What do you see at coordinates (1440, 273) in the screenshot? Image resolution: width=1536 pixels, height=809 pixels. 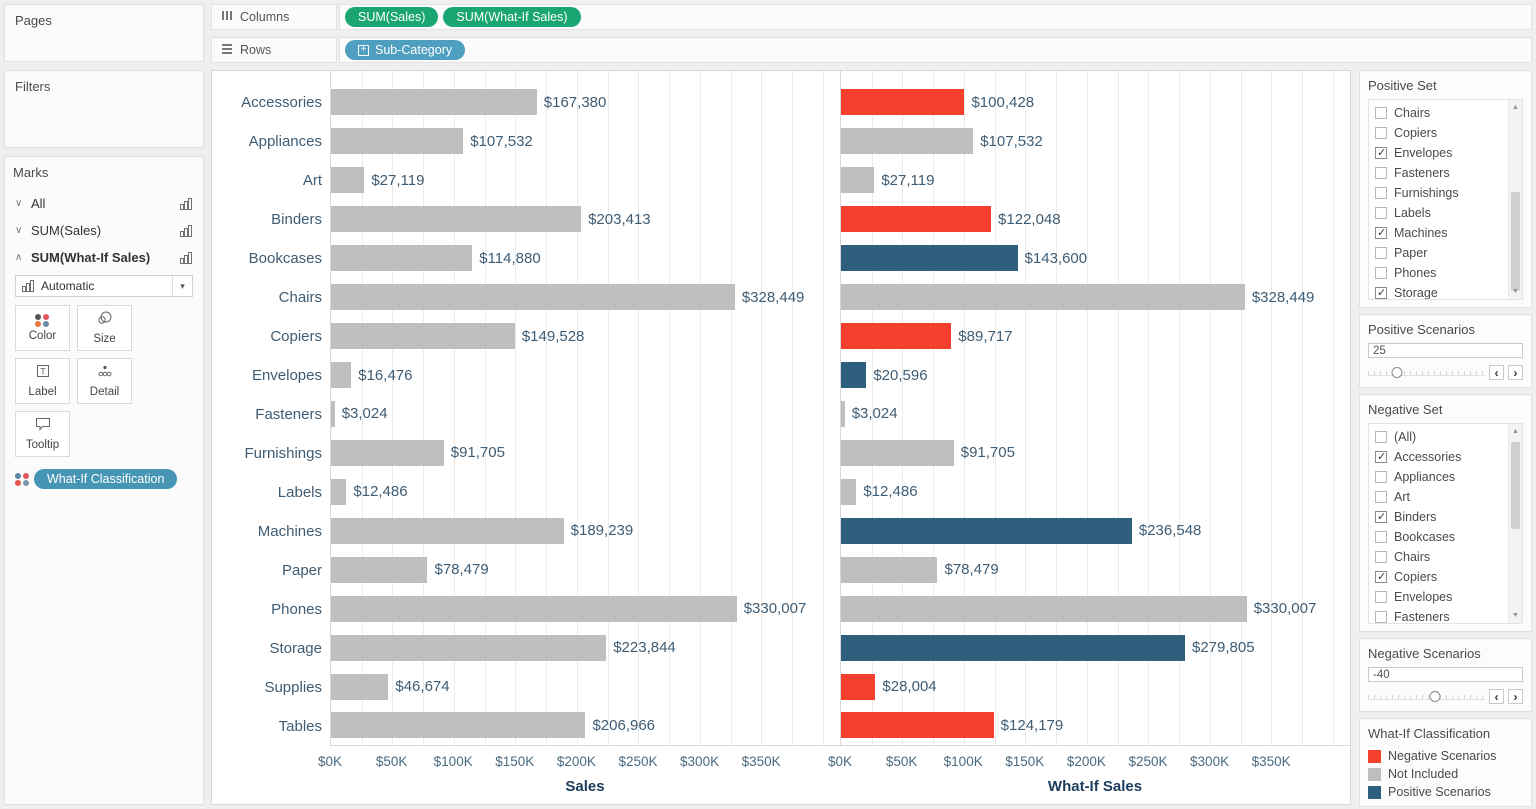 I see `set-item: Phones` at bounding box center [1440, 273].